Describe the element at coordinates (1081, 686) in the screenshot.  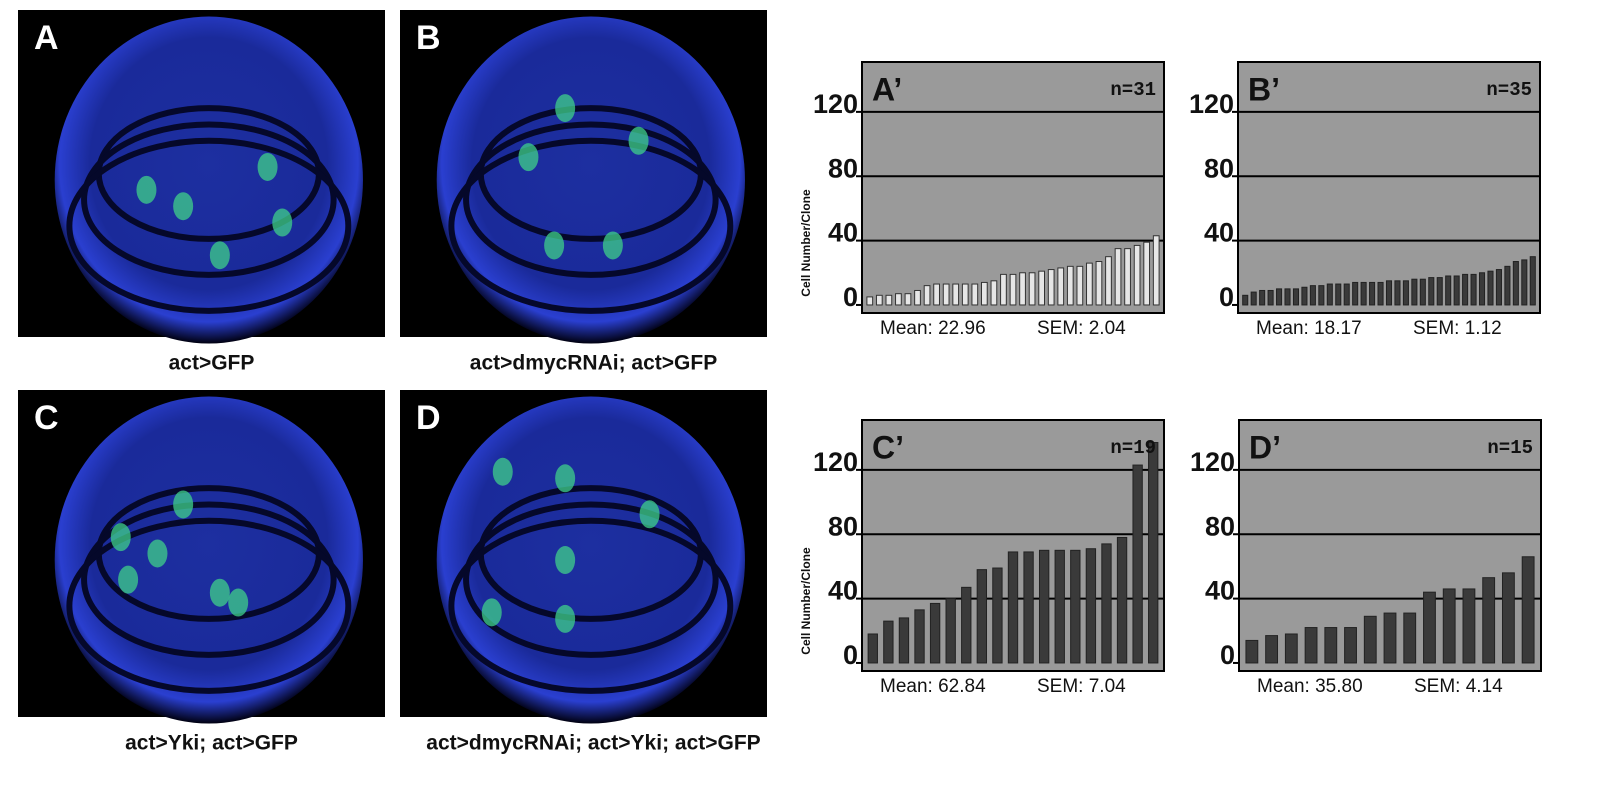
I see `sem-text: SEM: 7.04` at that location.